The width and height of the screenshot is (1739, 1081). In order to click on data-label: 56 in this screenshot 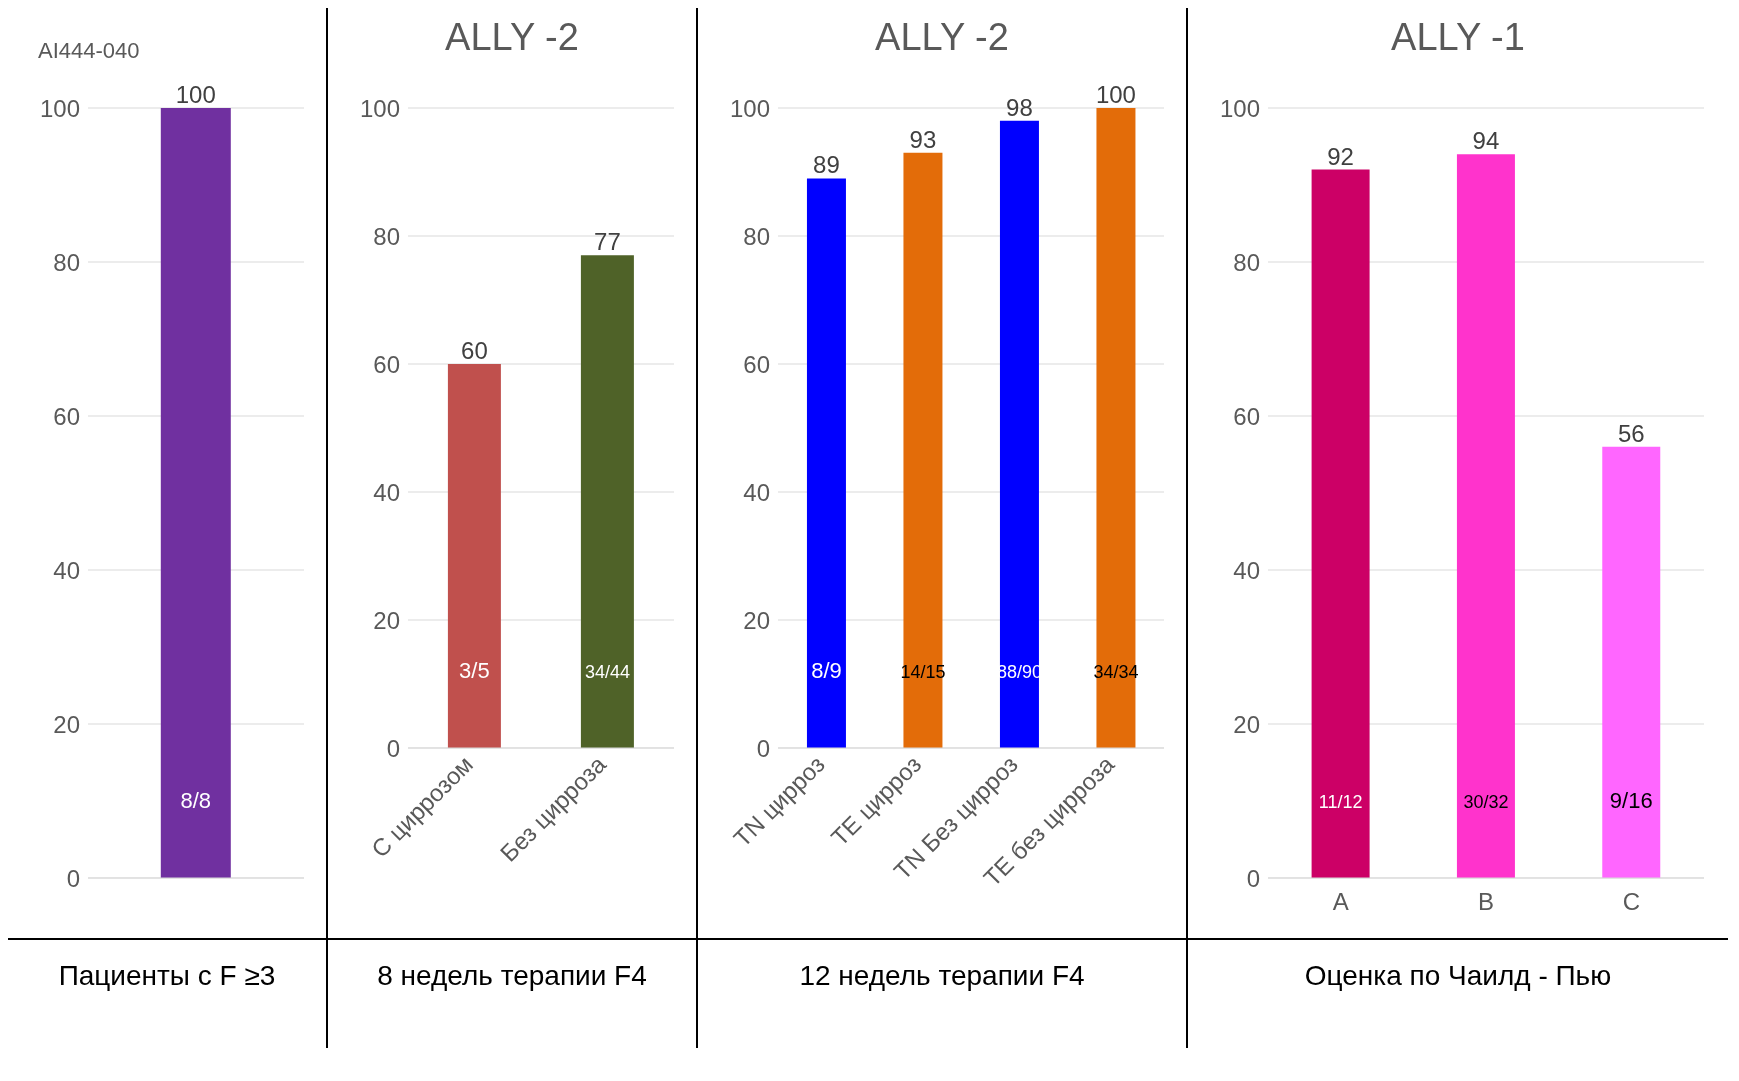, I will do `click(1631, 433)`.